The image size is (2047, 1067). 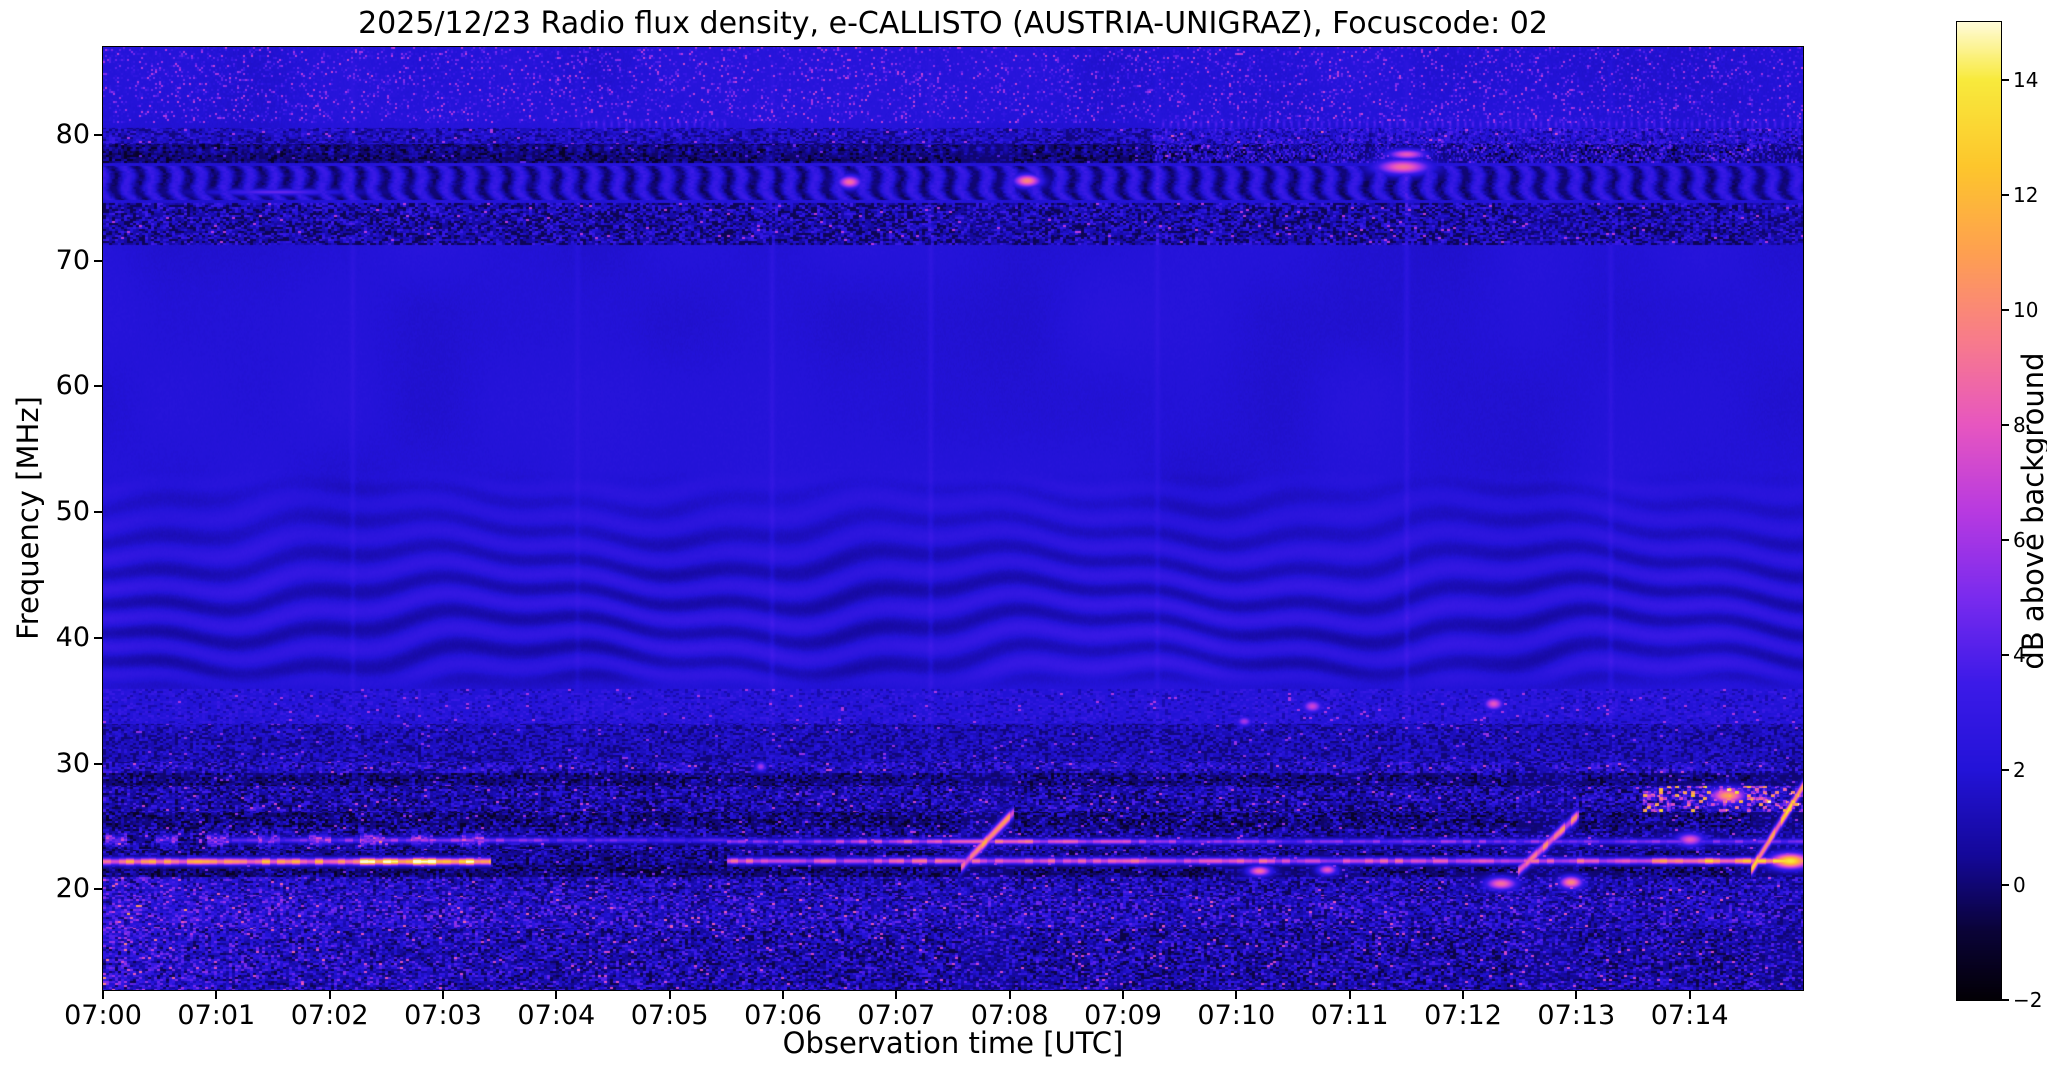 I want to click on x-tick-label: 07:12, so click(x=1463, y=1015).